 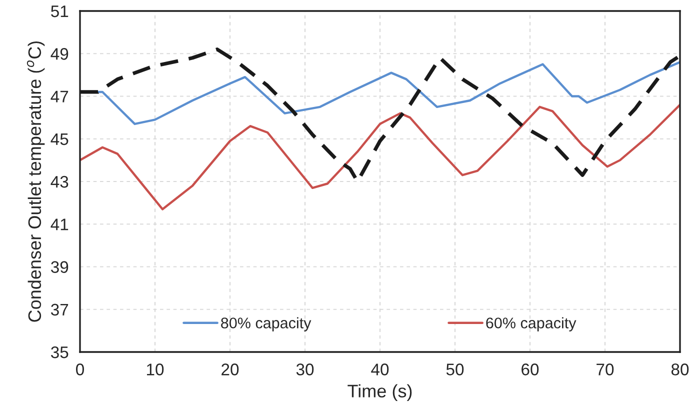 What do you see at coordinates (380, 393) in the screenshot?
I see `x-axis-title: Time (s)` at bounding box center [380, 393].